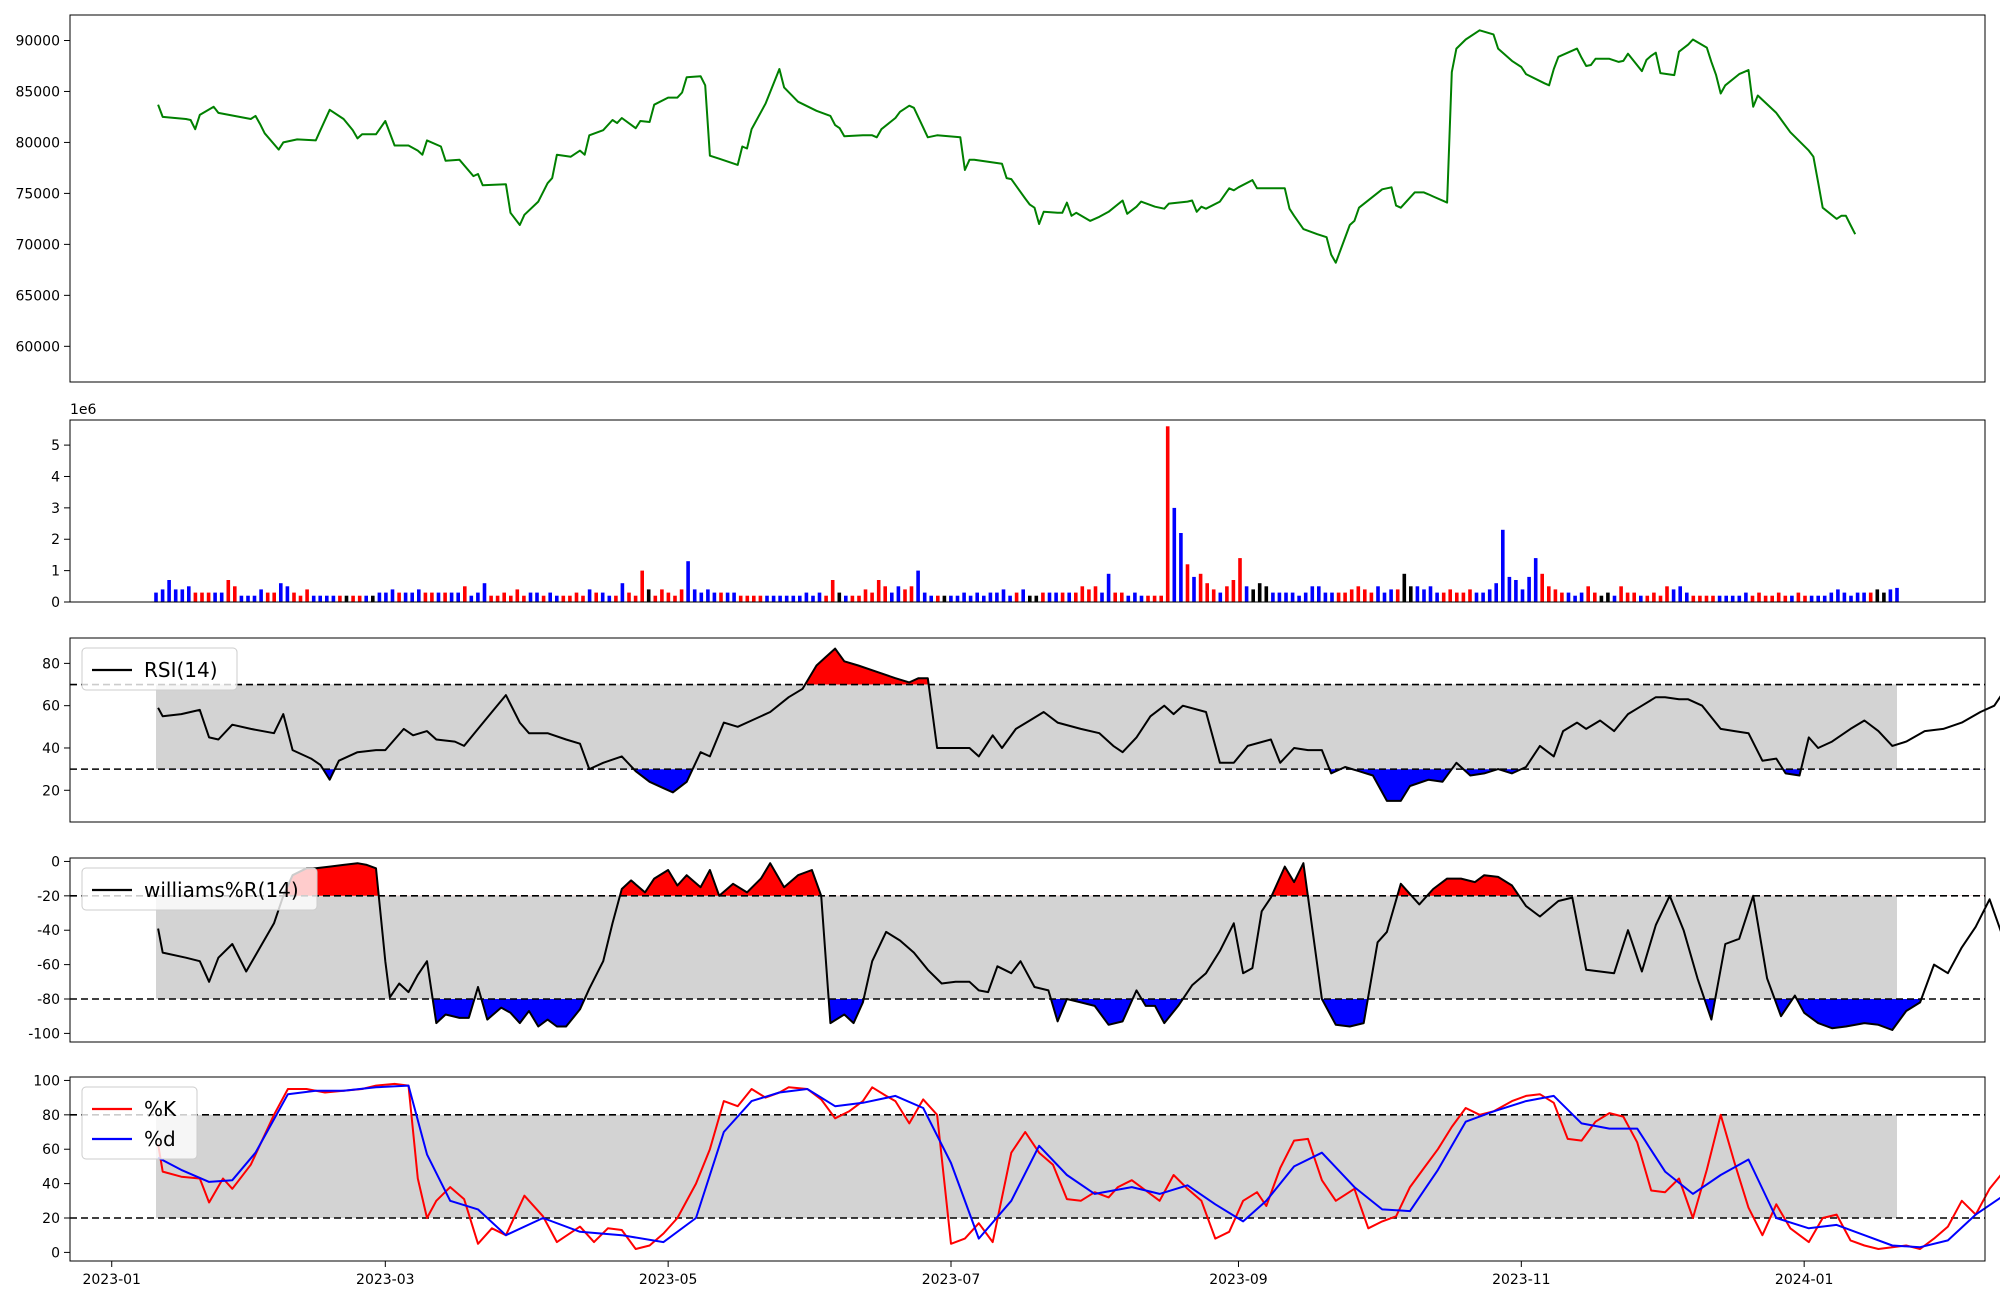  What do you see at coordinates (221, 890) in the screenshot?
I see `legend-label: williams%R(14)` at bounding box center [221, 890].